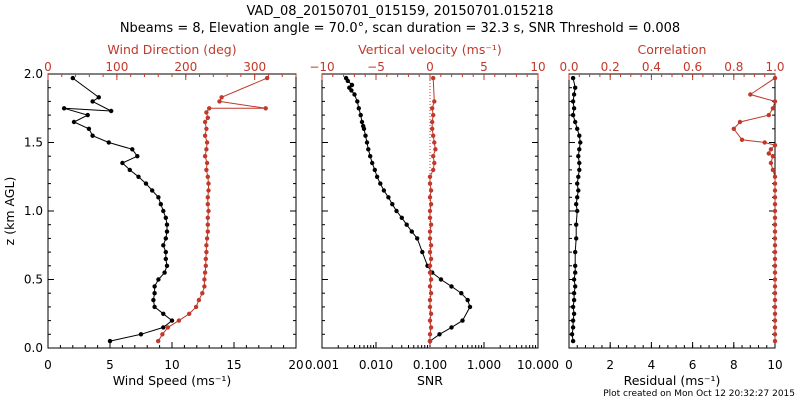  What do you see at coordinates (254, 67) in the screenshot?
I see `top-x-tick-label: 300` at bounding box center [254, 67].